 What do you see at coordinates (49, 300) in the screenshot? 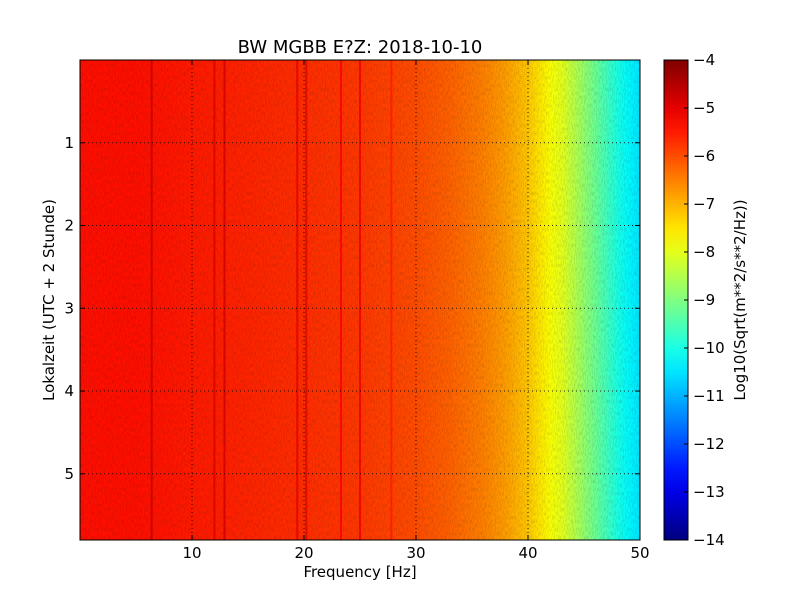
I see `y-axis-label: Lokalzeit (UTC + 2 Stunde)` at bounding box center [49, 300].